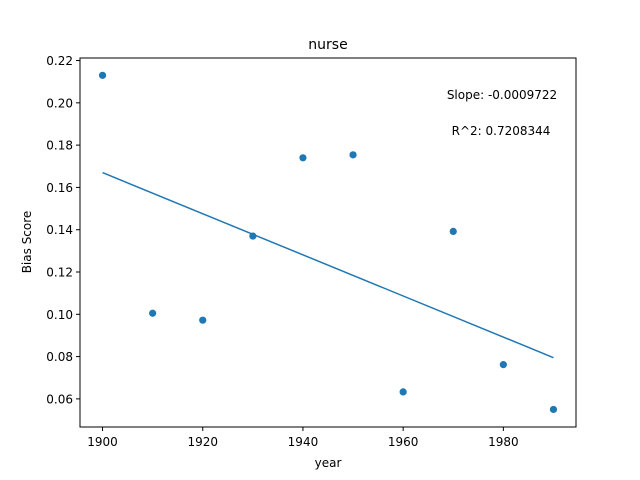  Describe the element at coordinates (59, 315) in the screenshot. I see `y-tick-label: 0.10` at that location.